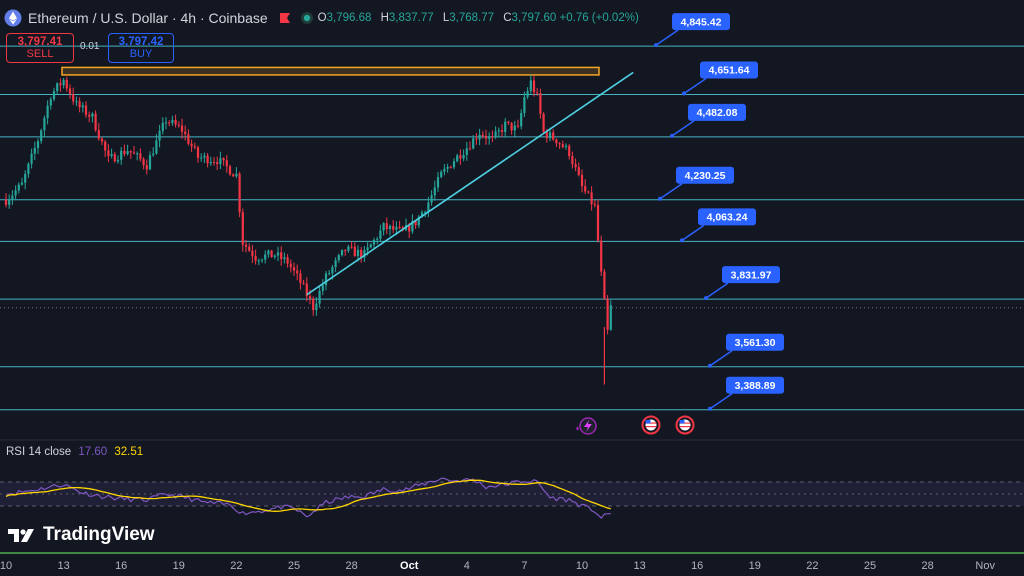  Describe the element at coordinates (74, 452) in the screenshot. I see `rsi-legend: RSI 14 close 17.60 32.51` at that location.